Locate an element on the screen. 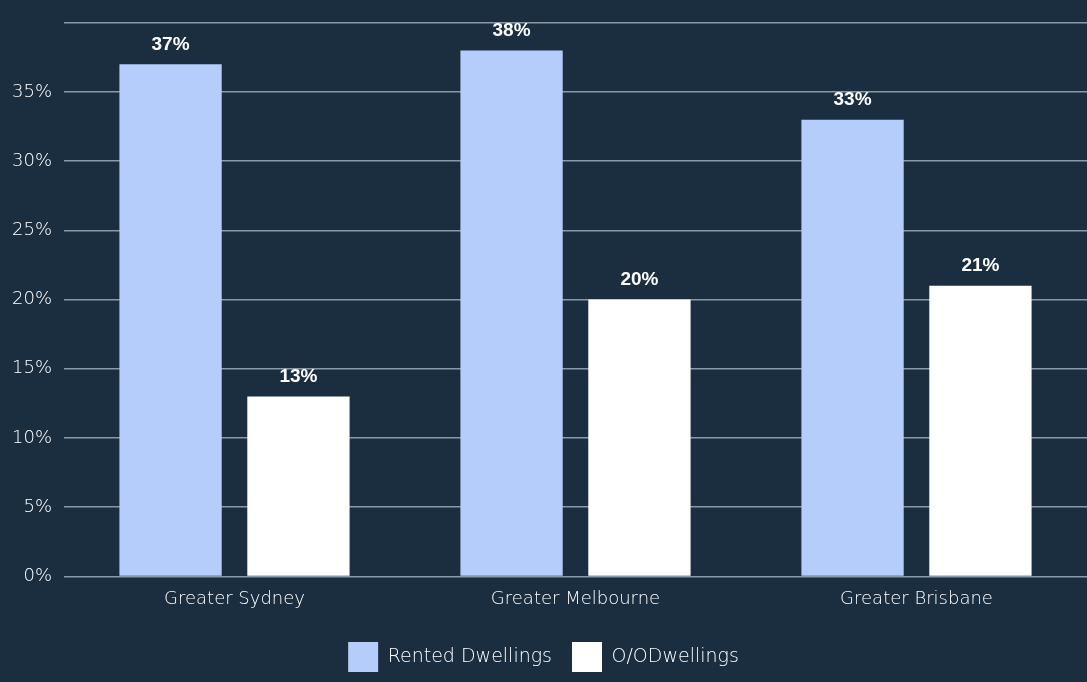 This screenshot has height=682, width=1087. data-label: 33% is located at coordinates (852, 99).